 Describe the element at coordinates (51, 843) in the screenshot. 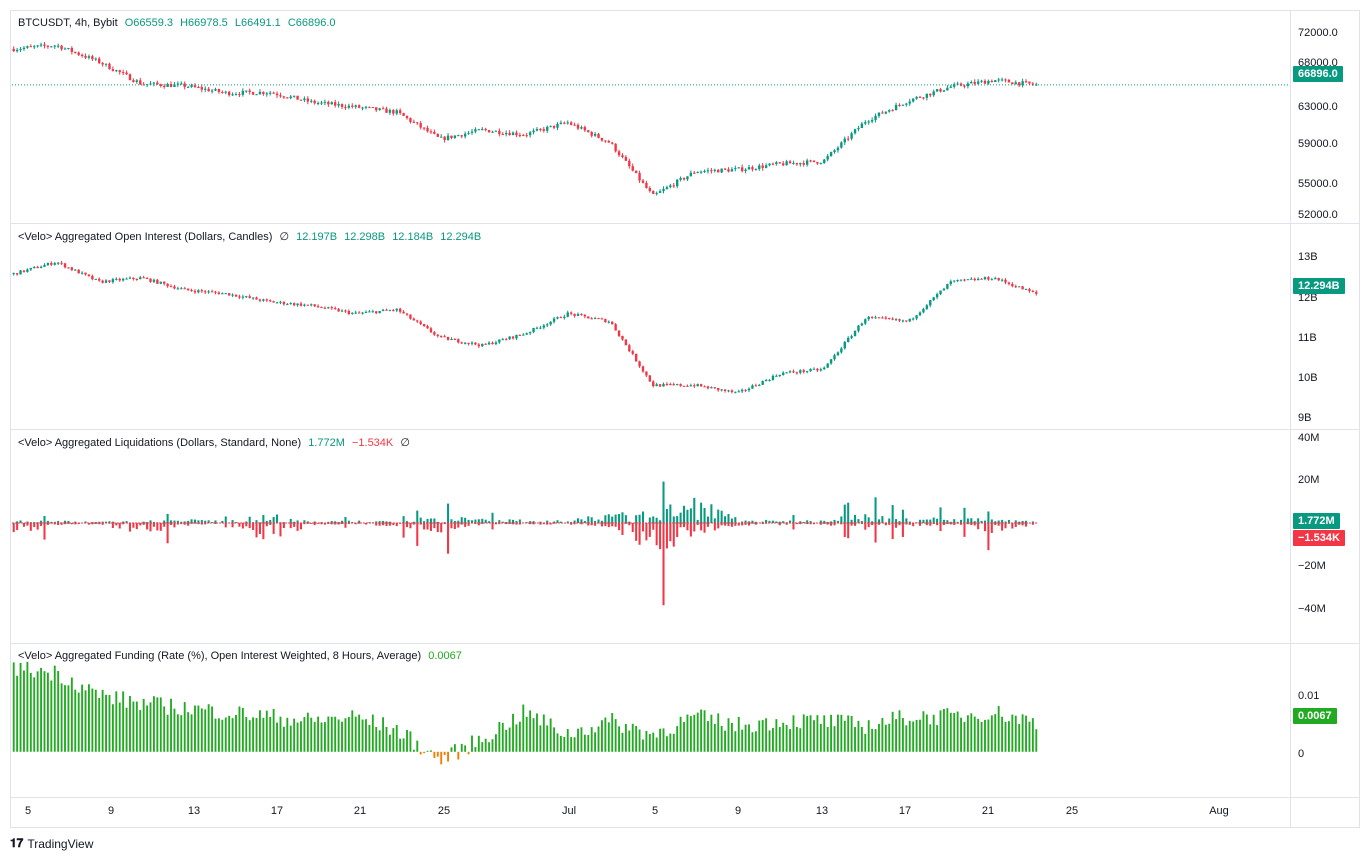

I see `tradingview-logo: 𝟏𝟕 TradingView` at that location.